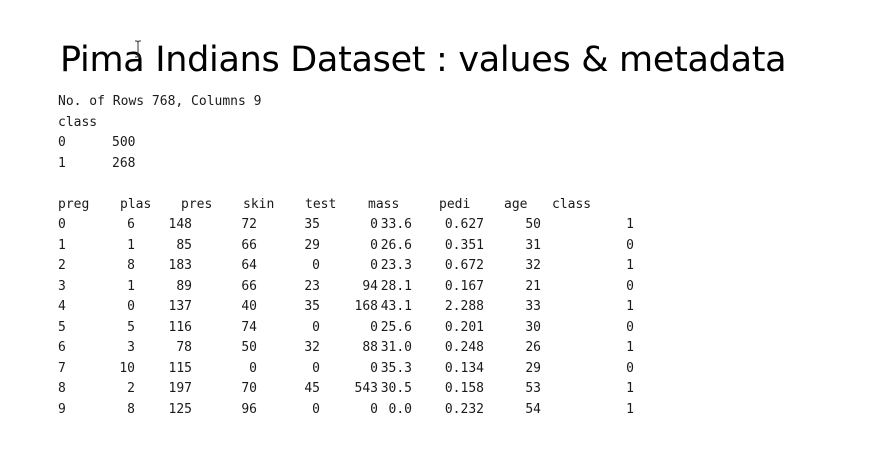  Describe the element at coordinates (127, 368) in the screenshot. I see `table-cell: 10` at that location.